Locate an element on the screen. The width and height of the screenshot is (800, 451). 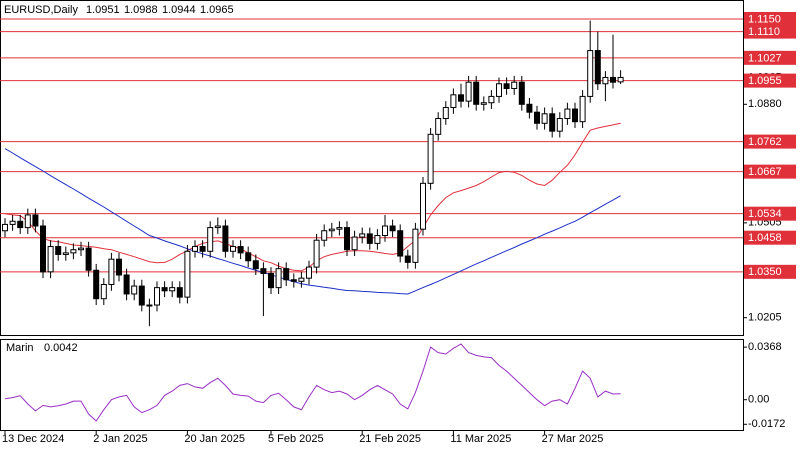
x-tick-label: 27 Mar 2025 is located at coordinates (573, 439).